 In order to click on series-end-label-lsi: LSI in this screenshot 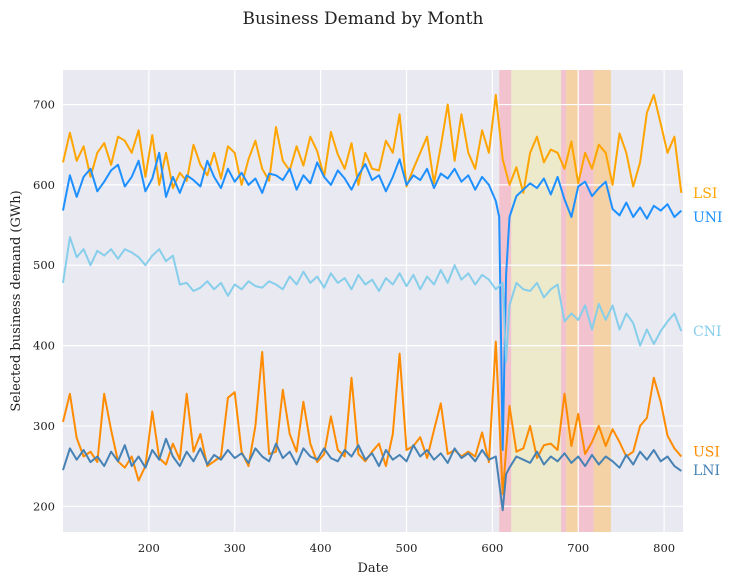, I will do `click(705, 194)`.